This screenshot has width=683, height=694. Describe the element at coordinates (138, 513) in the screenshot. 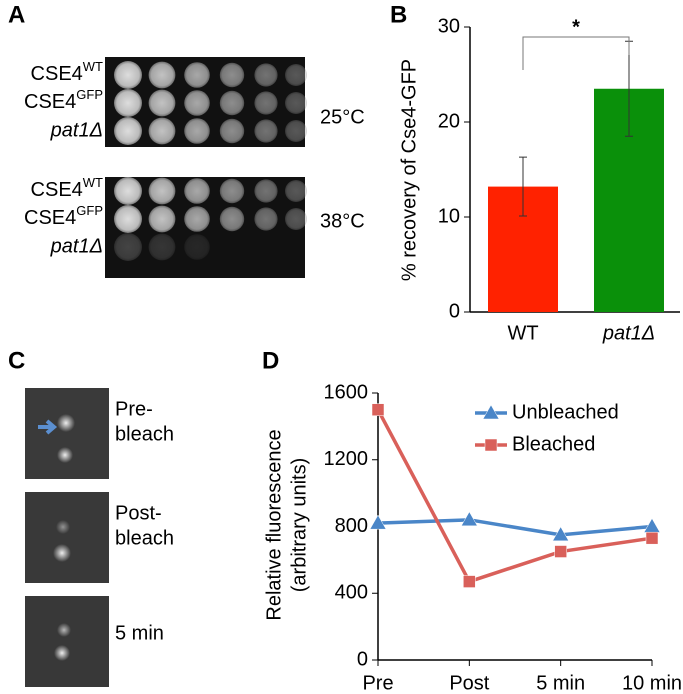

I see `micrograph-label: Post-` at that location.